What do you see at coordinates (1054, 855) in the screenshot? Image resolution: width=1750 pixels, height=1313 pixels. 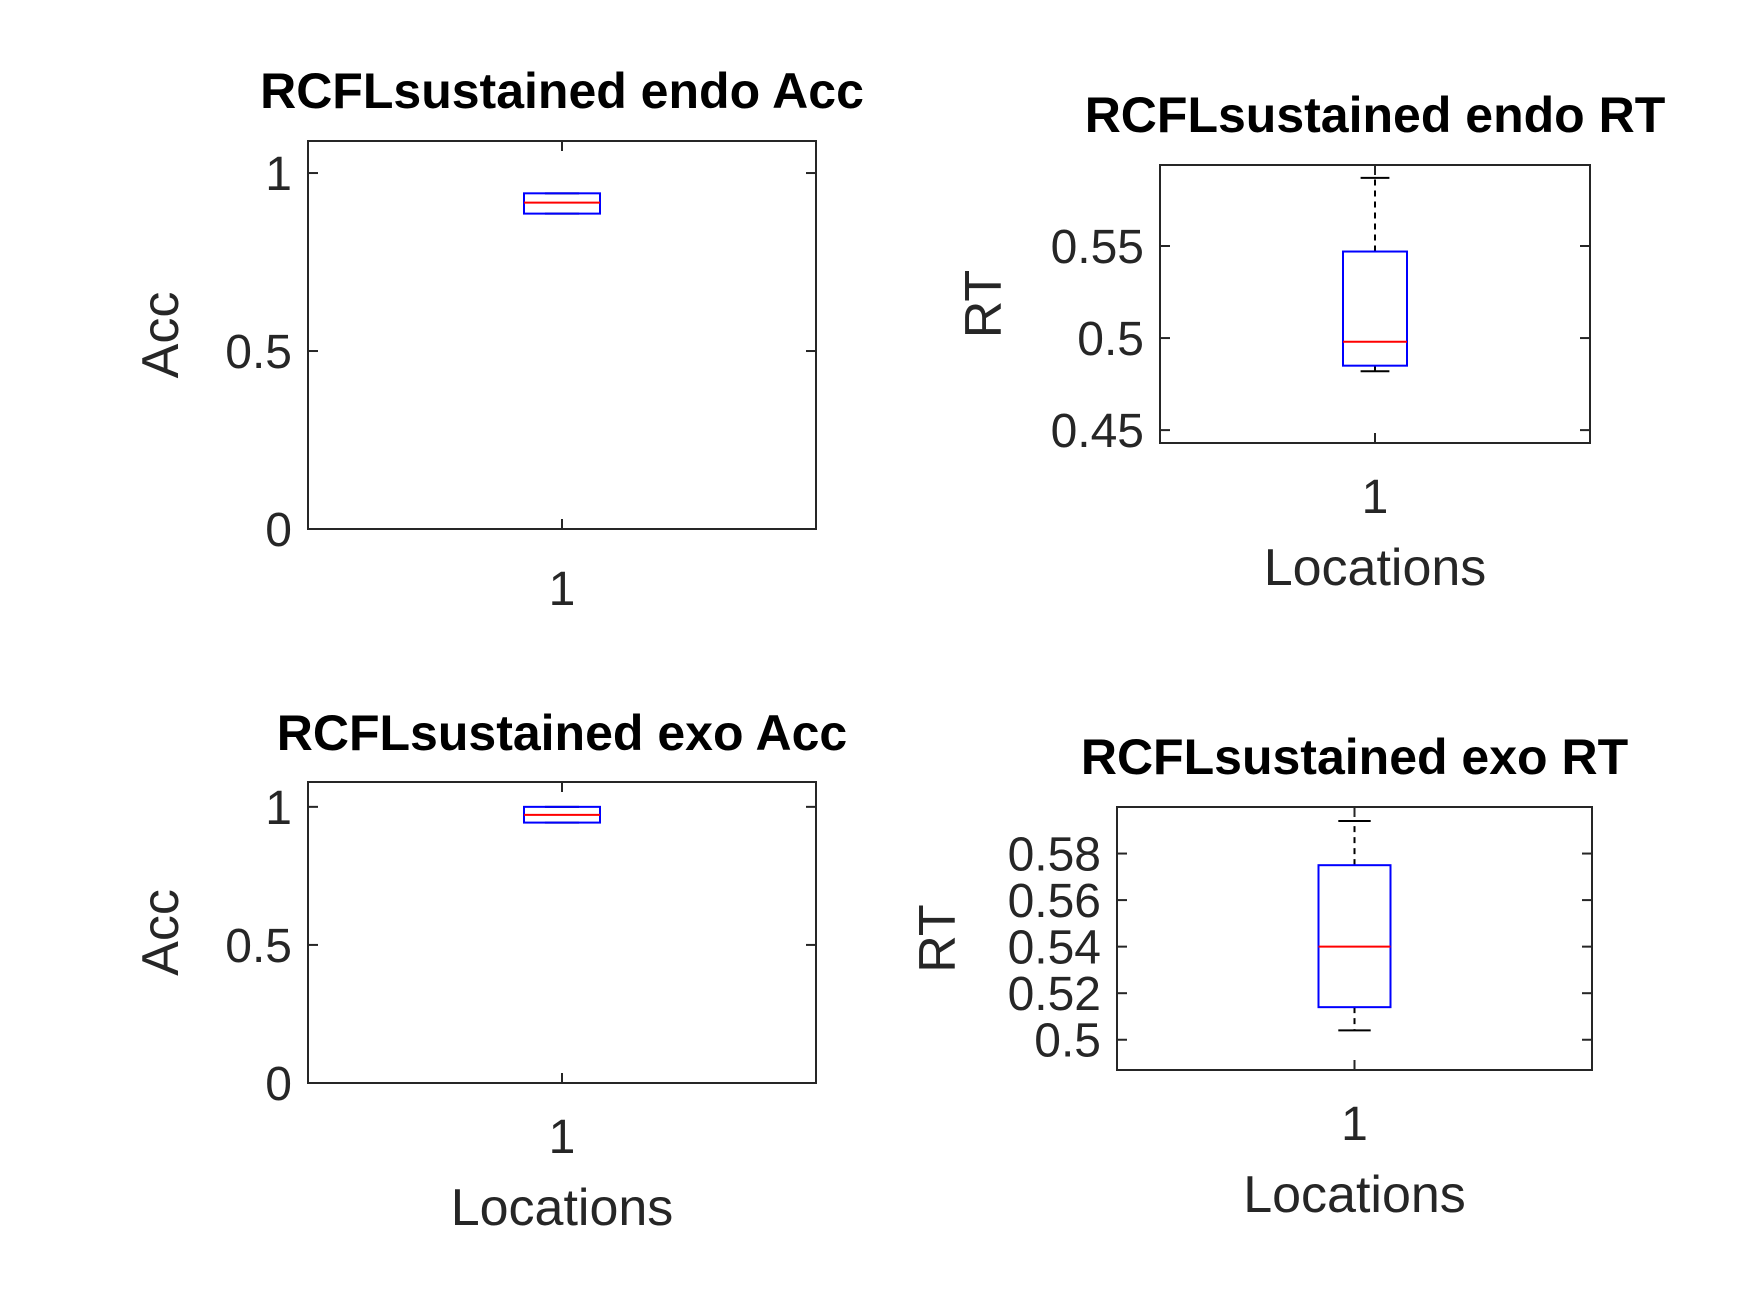 I see `y-tick-label: 0.58` at bounding box center [1054, 855].